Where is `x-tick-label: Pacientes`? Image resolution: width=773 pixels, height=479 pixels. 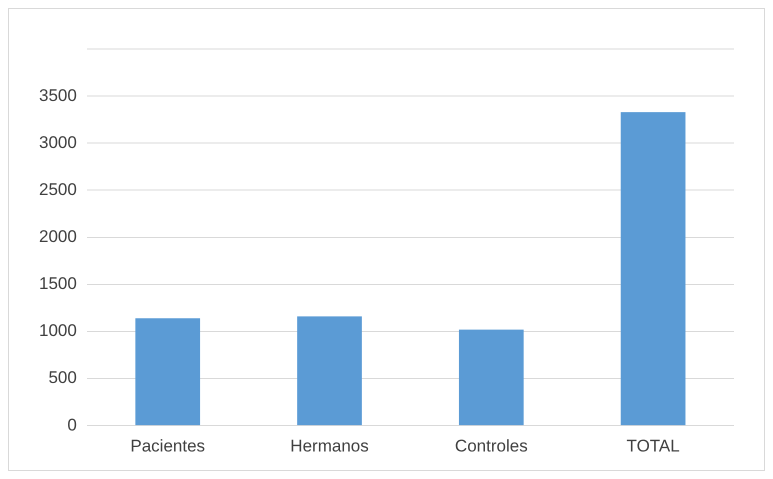
x-tick-label: Pacientes is located at coordinates (168, 446).